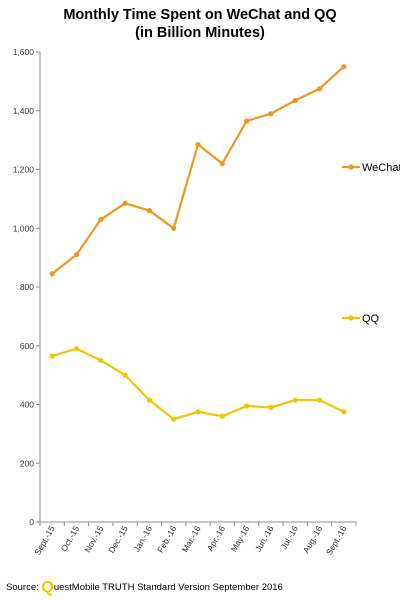 The height and width of the screenshot is (600, 400). I want to click on chart-title-line-1: Monthly Time Spent on WeChat and QQ, so click(200, 15).